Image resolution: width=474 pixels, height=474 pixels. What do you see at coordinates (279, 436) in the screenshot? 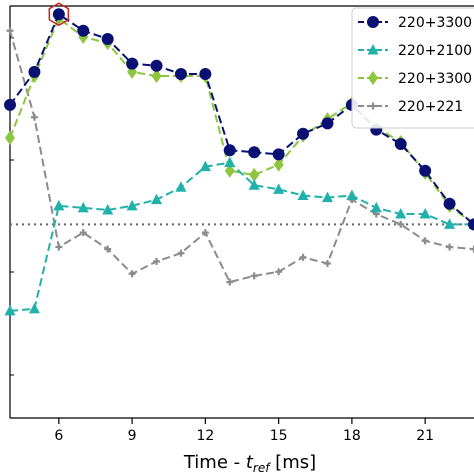
I see `x-tick-label: 15` at bounding box center [279, 436].